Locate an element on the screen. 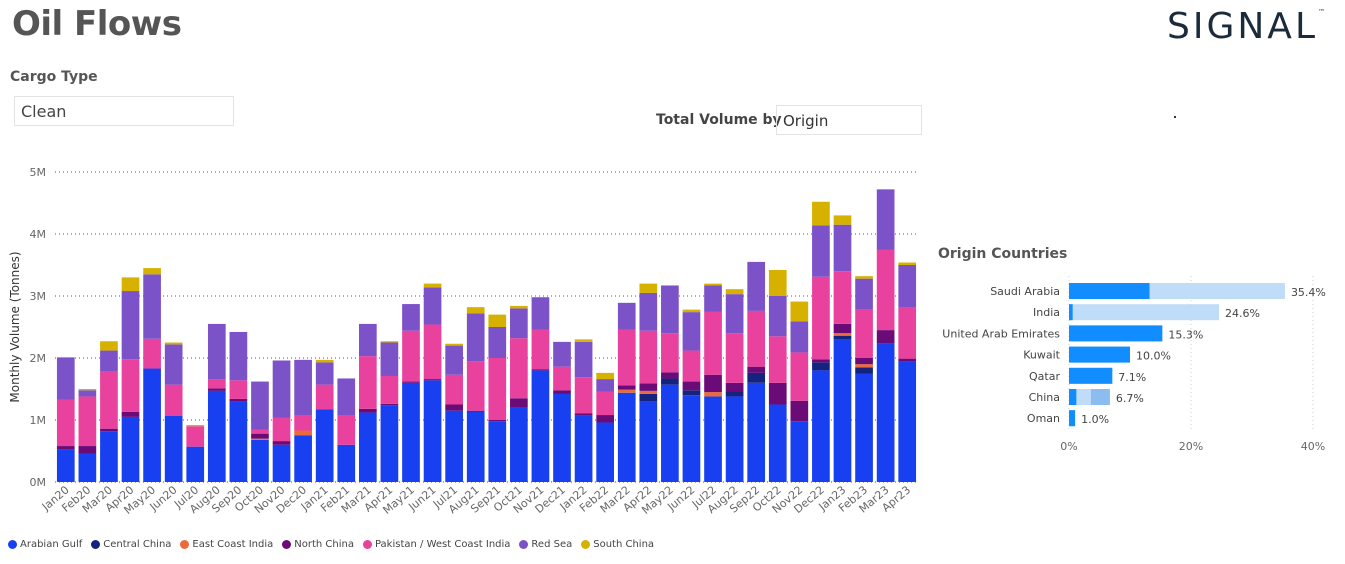  total-volume-by-label: Total Volume by is located at coordinates (719, 120).